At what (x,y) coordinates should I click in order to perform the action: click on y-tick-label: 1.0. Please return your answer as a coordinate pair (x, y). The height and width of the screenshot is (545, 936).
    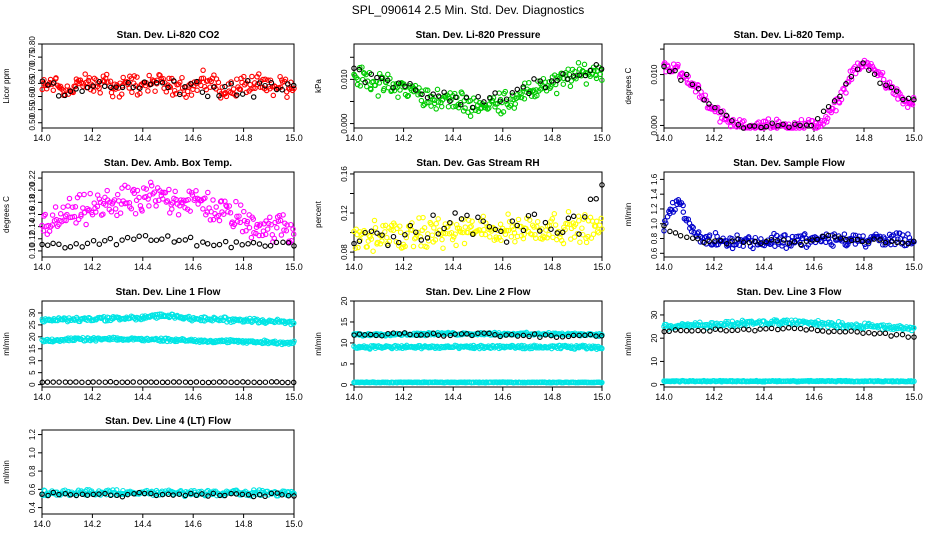
    Looking at the image, I should click on (654, 224).